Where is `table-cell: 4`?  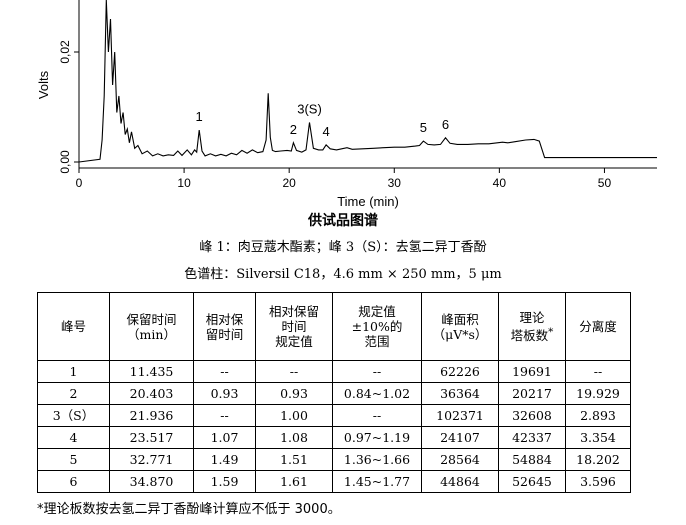
table-cell: 4 is located at coordinates (73, 437).